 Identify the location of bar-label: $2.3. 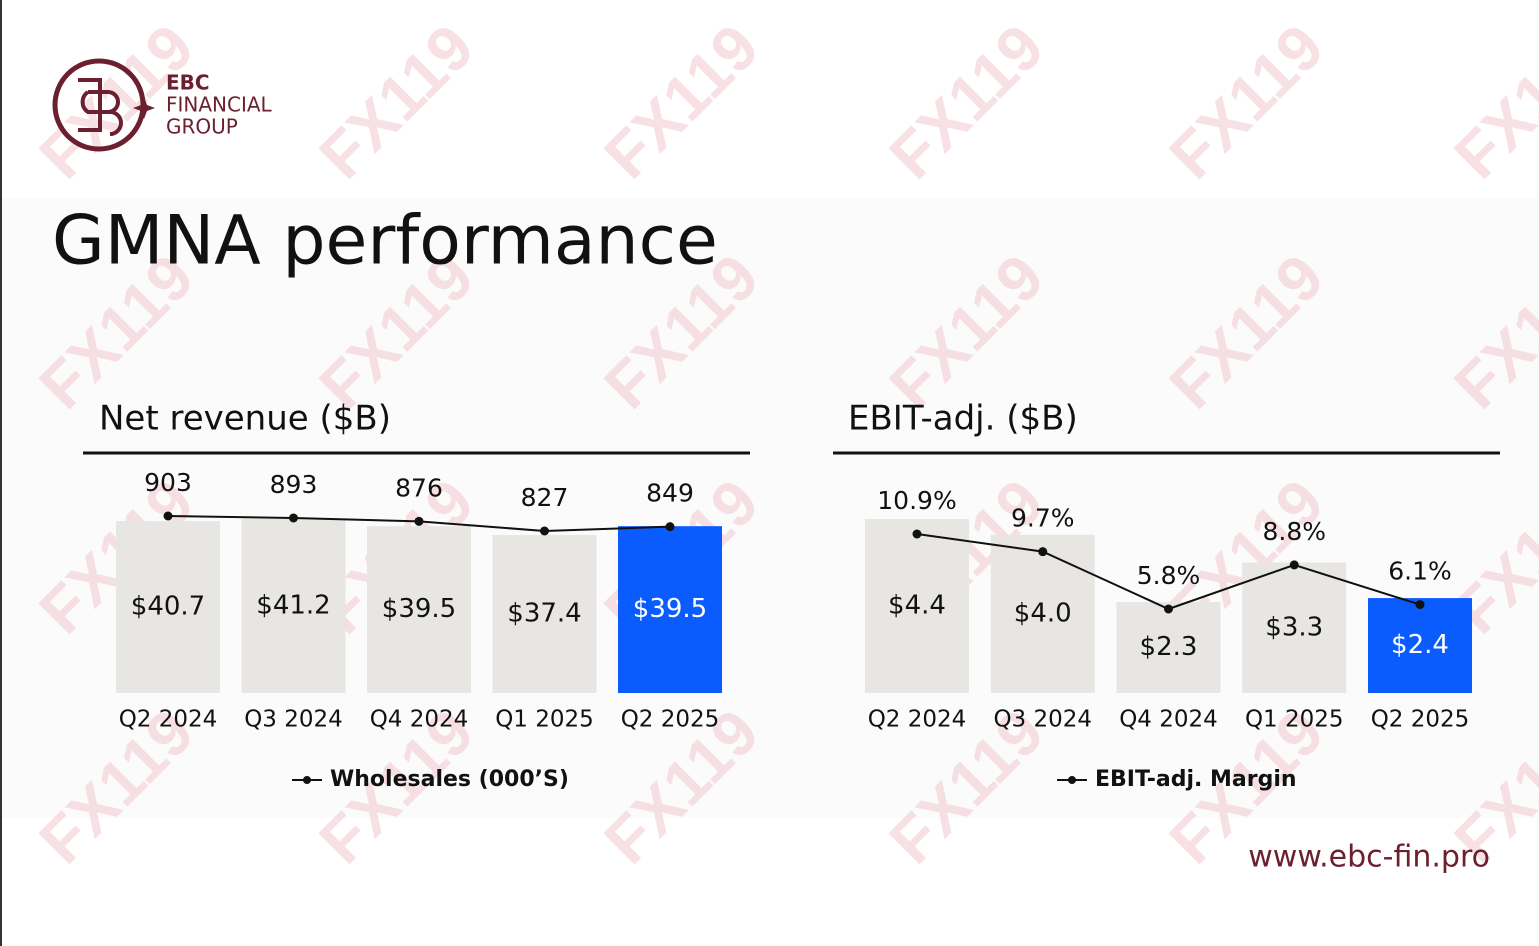
(1169, 647).